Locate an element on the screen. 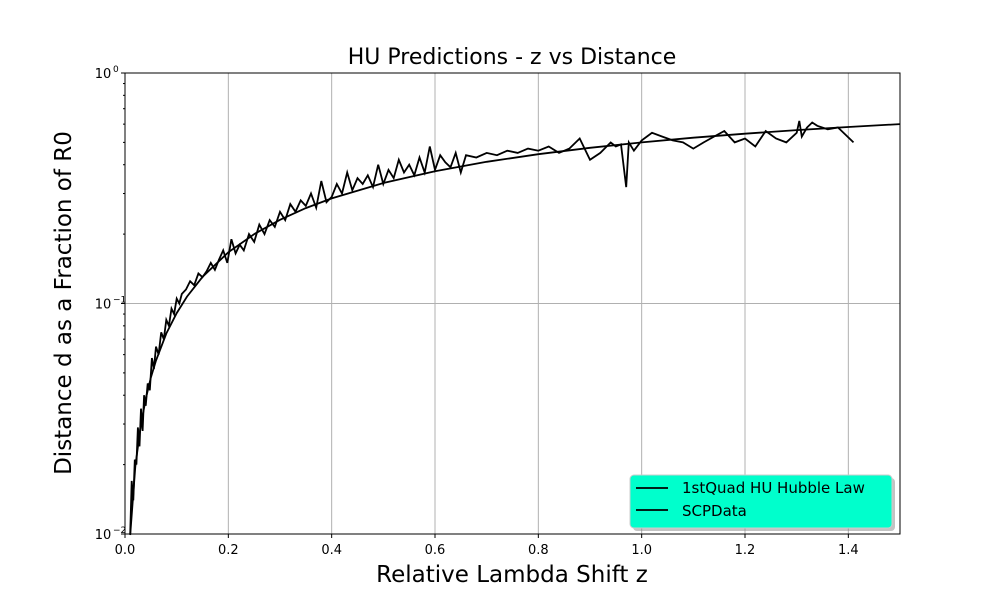 The image size is (1000, 600). x-axis-label: Relative Lambda Shift z is located at coordinates (512, 575).